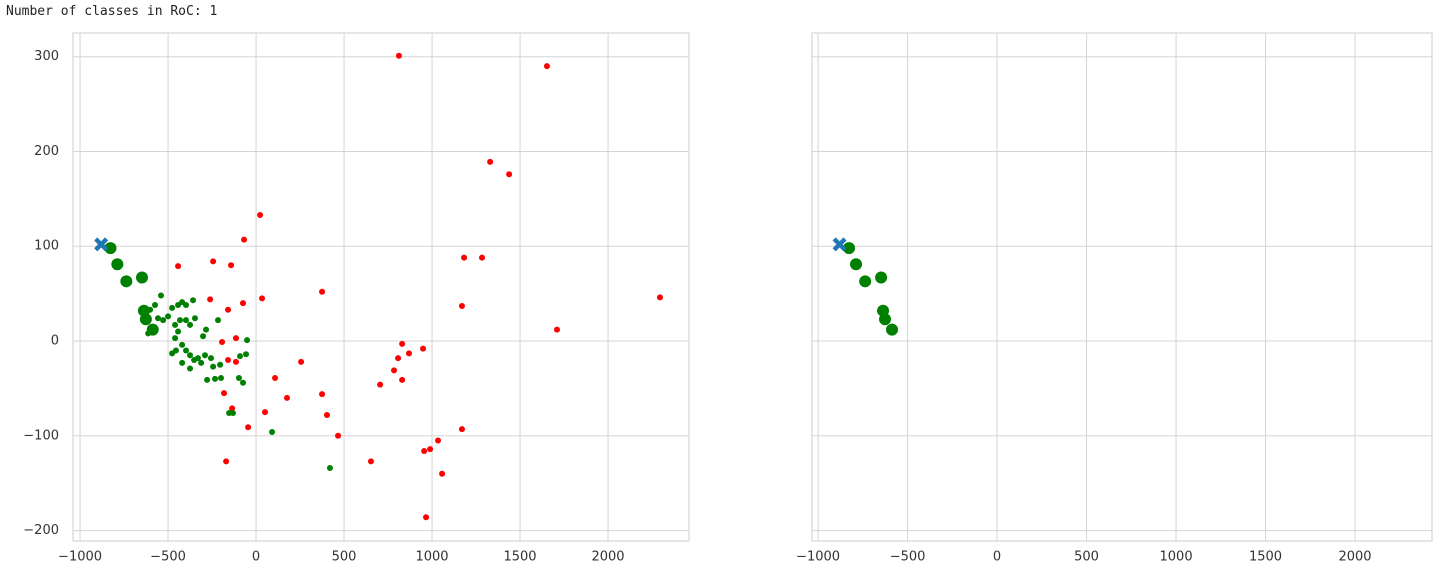  Describe the element at coordinates (55, 341) in the screenshot. I see `y-tick-label: 0` at that location.